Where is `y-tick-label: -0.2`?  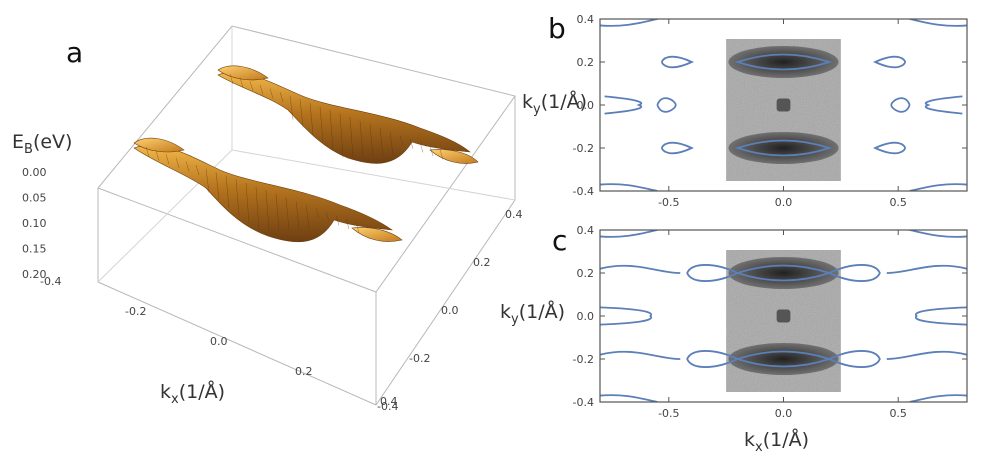
y-tick-label: -0.2 is located at coordinates (583, 148).